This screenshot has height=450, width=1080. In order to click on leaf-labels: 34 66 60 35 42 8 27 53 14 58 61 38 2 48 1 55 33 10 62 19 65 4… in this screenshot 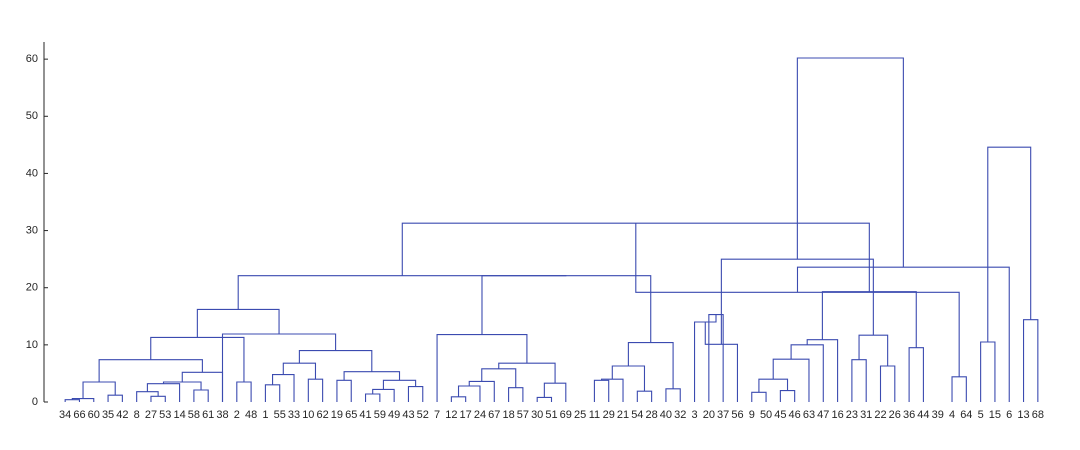, I will do `click(551, 415)`.